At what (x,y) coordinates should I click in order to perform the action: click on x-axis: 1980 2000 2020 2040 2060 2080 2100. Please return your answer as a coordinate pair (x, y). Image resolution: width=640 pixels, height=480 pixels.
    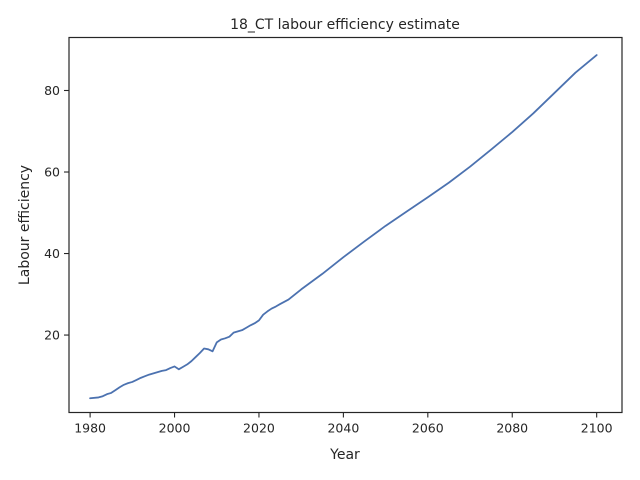
    Looking at the image, I should click on (343, 424).